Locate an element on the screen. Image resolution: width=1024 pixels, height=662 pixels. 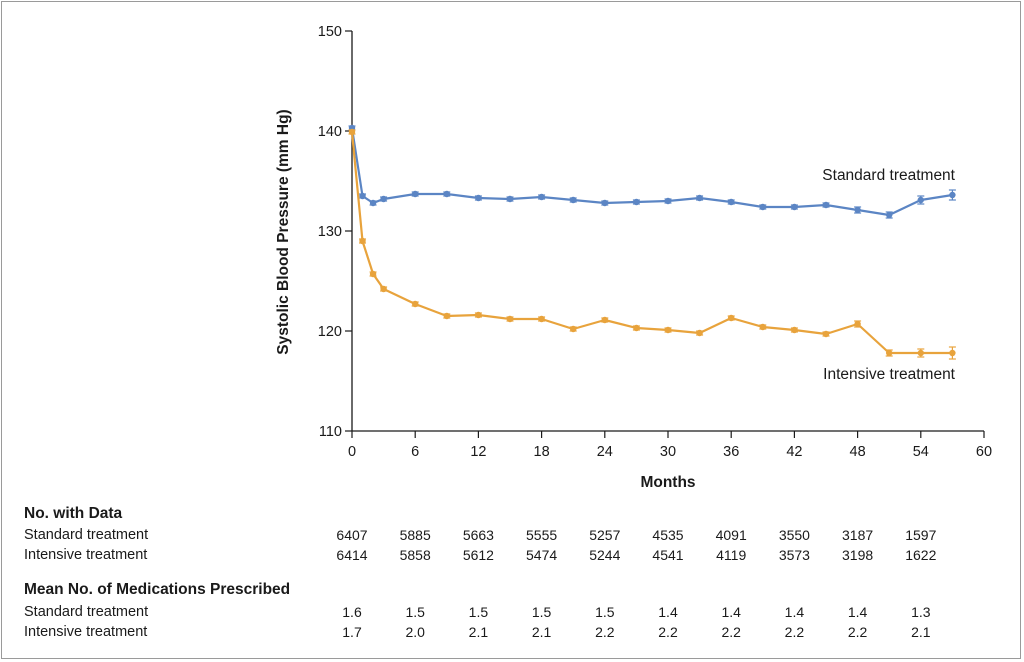
y-tick-label: 140 is located at coordinates (330, 132).